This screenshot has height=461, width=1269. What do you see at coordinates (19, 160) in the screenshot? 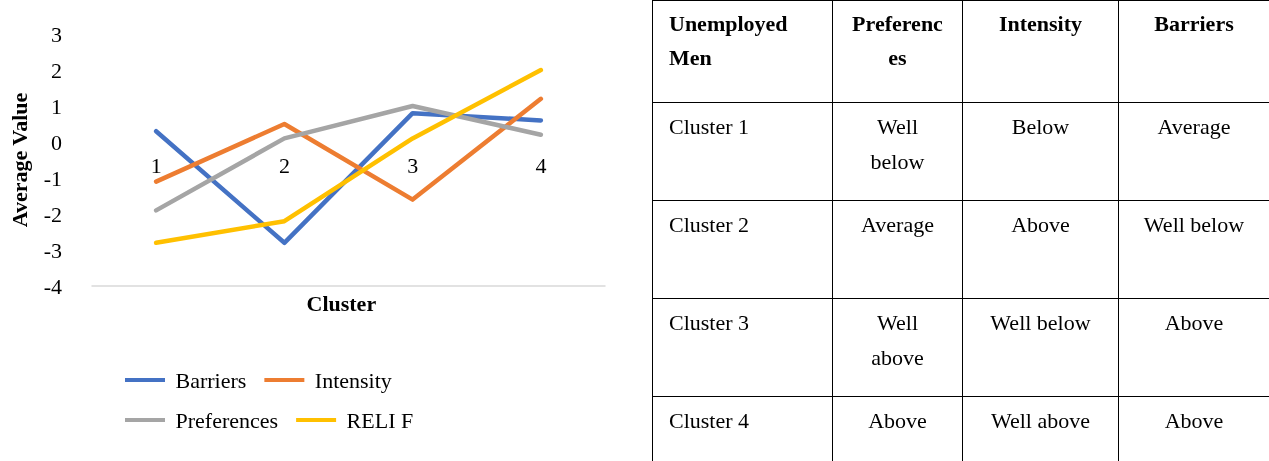
I see `y-axis-title: Average Value` at bounding box center [19, 160].